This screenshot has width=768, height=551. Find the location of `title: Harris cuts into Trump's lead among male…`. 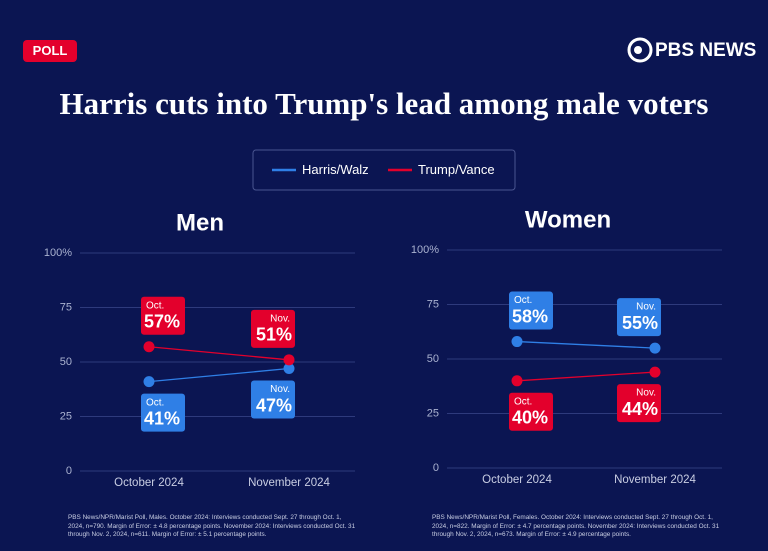

title: Harris cuts into Trump's lead among male… is located at coordinates (384, 103).